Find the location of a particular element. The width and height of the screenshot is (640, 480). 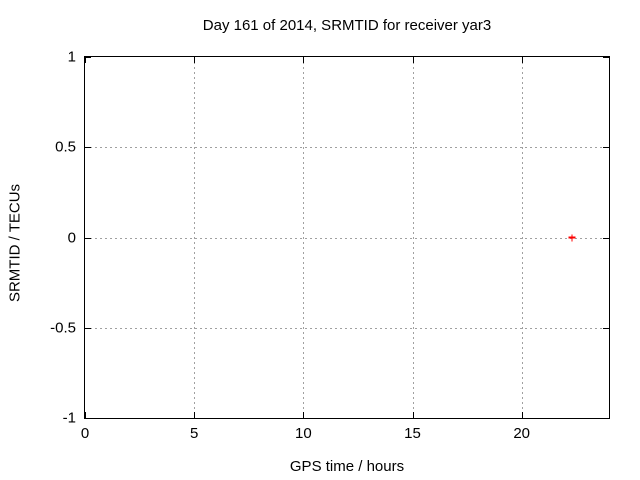

y-tick-label: 0.5 is located at coordinates (65, 147).